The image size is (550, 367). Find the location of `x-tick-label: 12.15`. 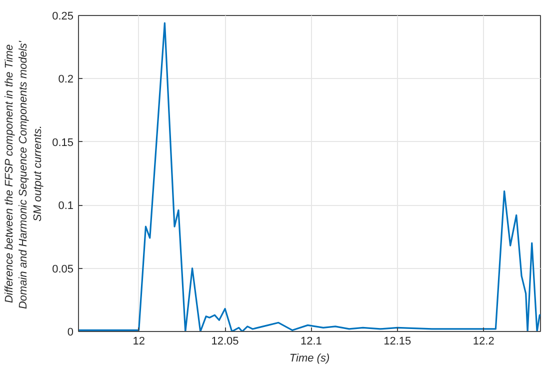

x-tick-label: 12.15 is located at coordinates (398, 342).